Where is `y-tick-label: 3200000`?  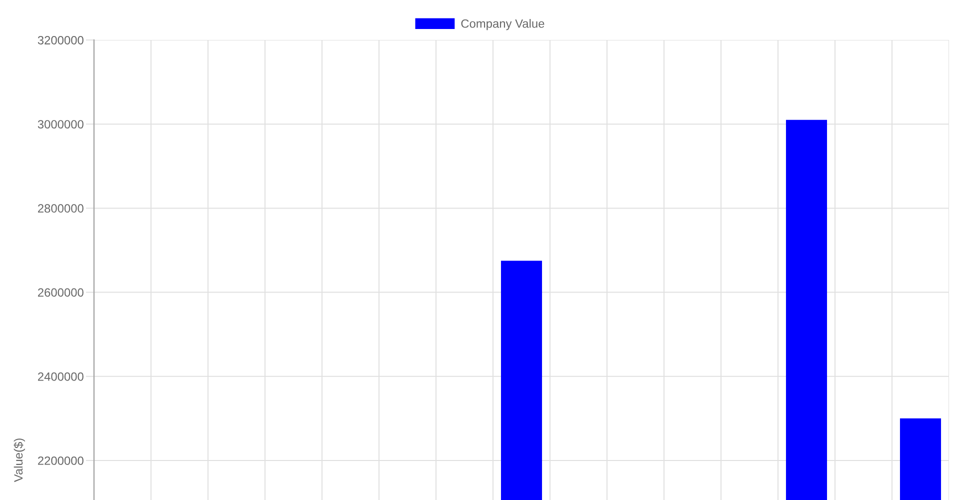
y-tick-label: 3200000 is located at coordinates (61, 40).